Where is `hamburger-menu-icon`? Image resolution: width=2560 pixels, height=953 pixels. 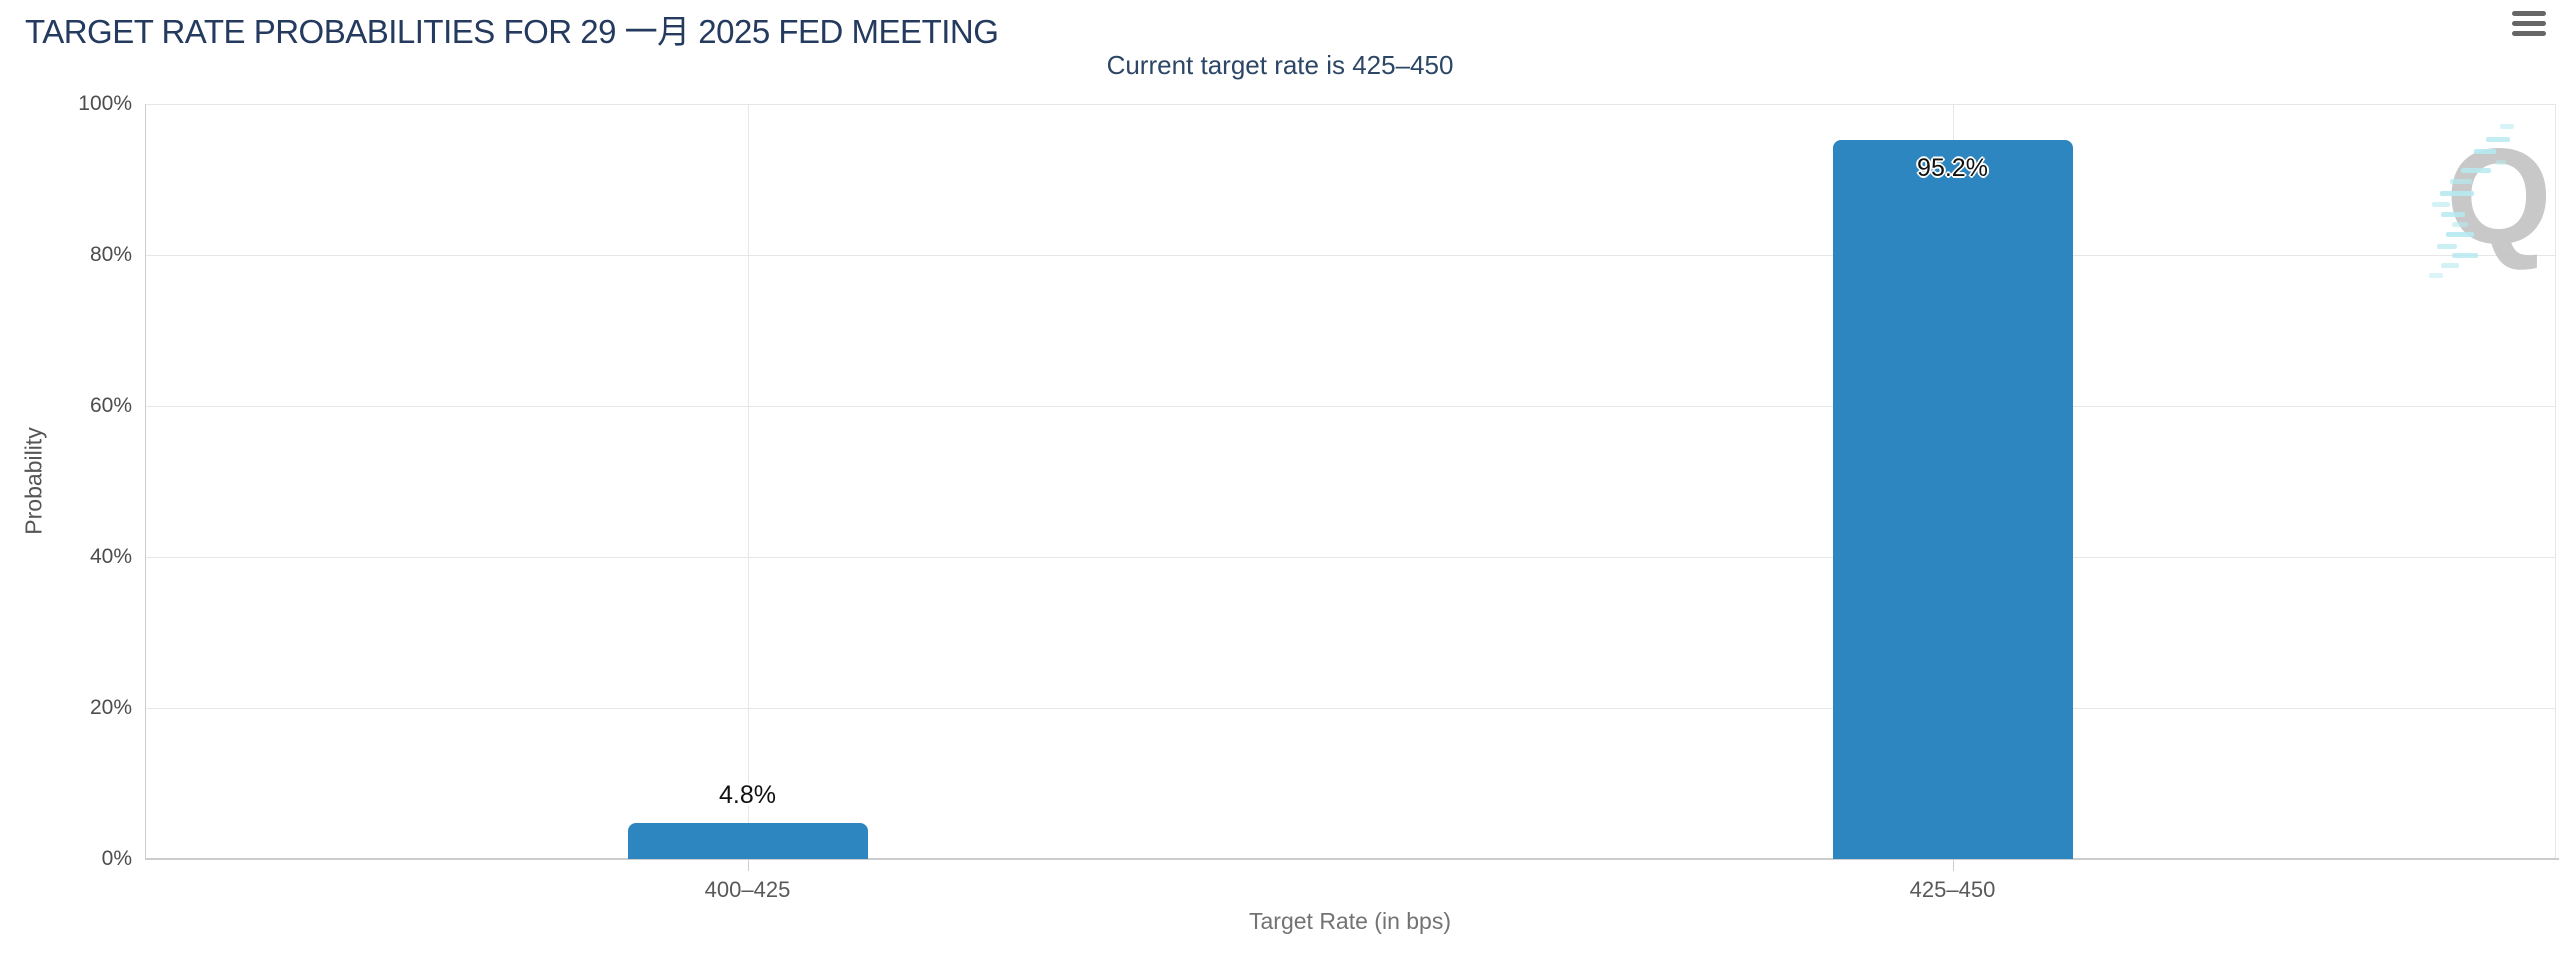
hamburger-menu-icon is located at coordinates (2529, 23).